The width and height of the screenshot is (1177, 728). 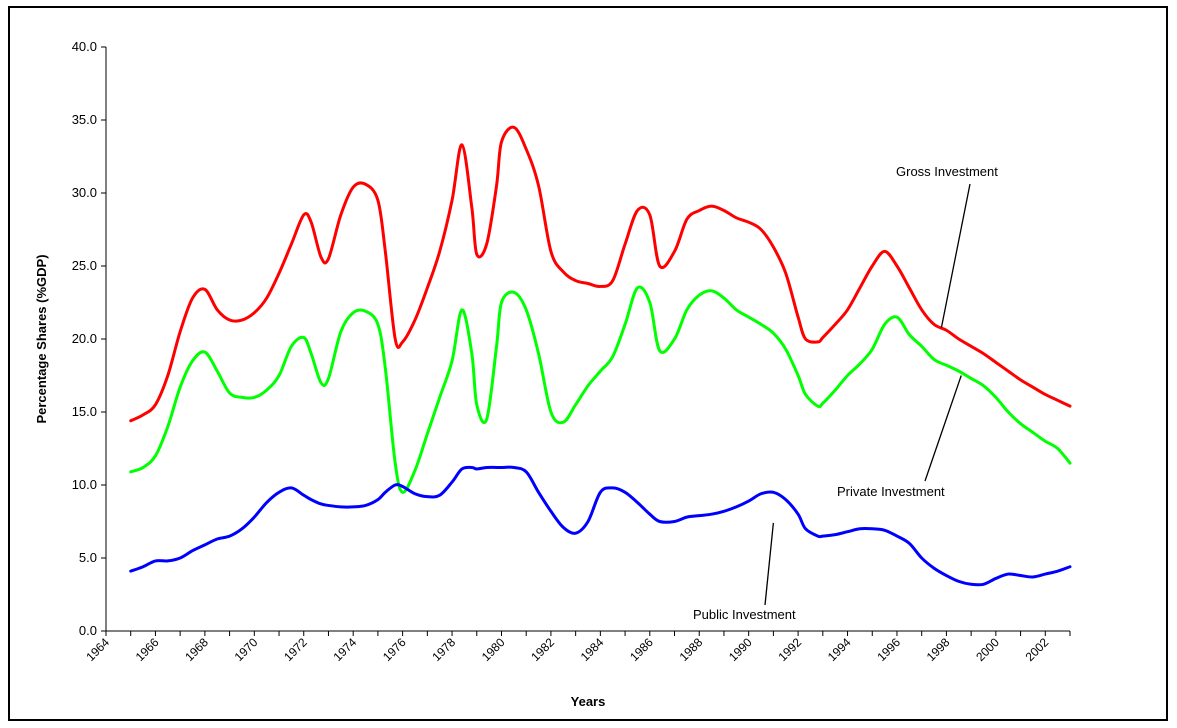 I want to click on y-tick-label: 20.0, so click(x=84, y=338).